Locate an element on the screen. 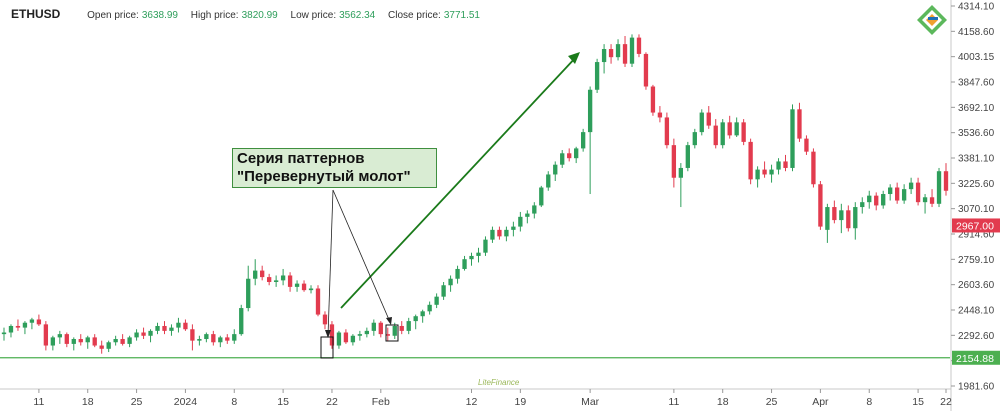 The height and width of the screenshot is (411, 1000). time-axis: 11 18 25 2024 8 15 22 Feb 12 19 Mar 11 18 25 Apr 8 15 22 is located at coordinates (476, 398).